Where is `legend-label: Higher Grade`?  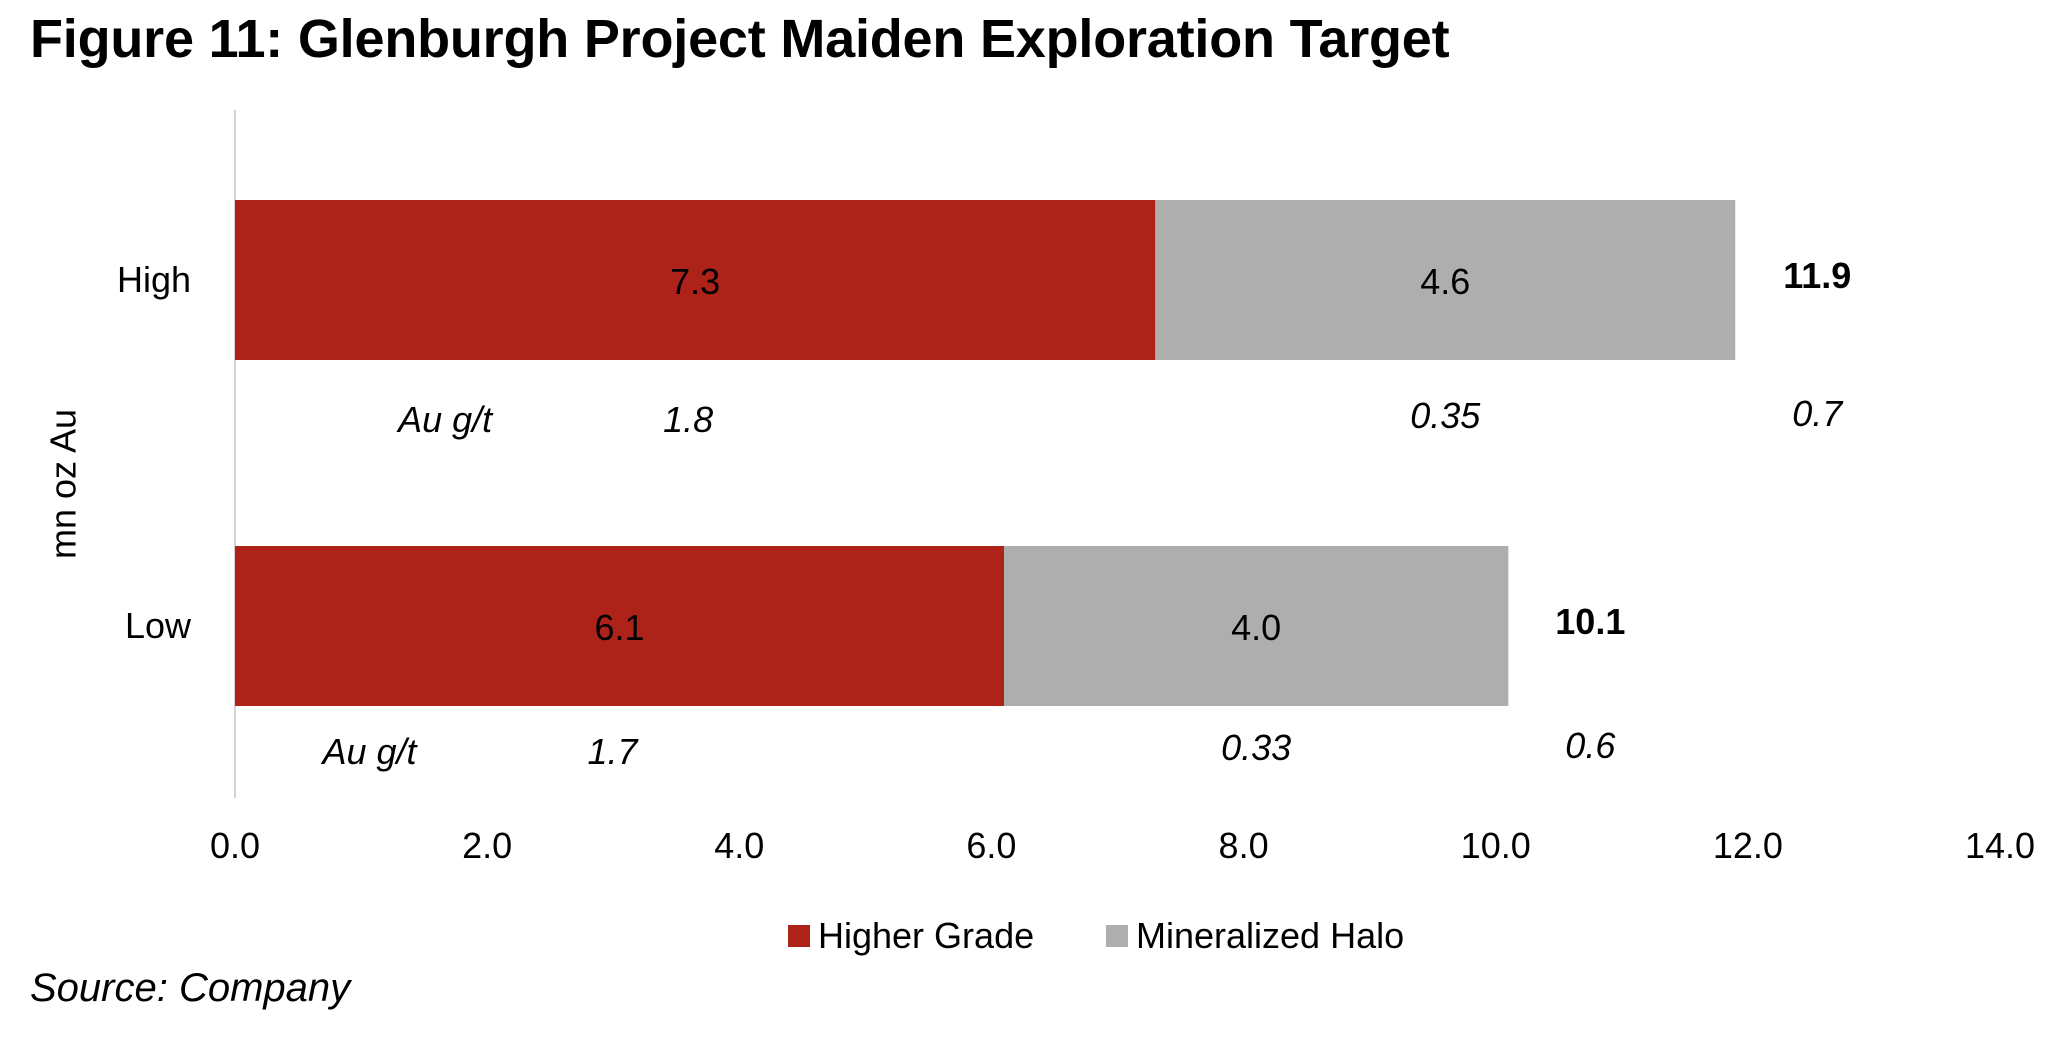 legend-label: Higher Grade is located at coordinates (926, 935).